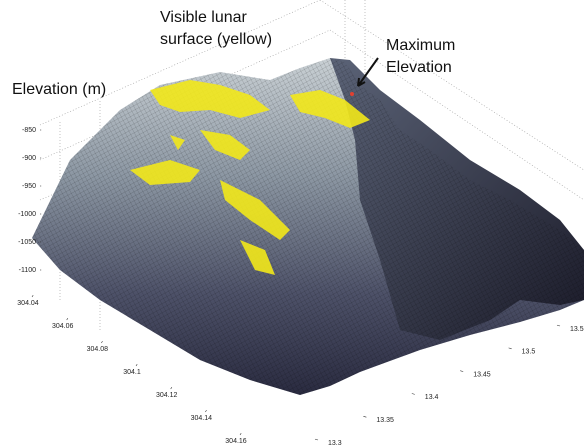  Describe the element at coordinates (63, 326) in the screenshot. I see `tick-label: 304.06` at that location.